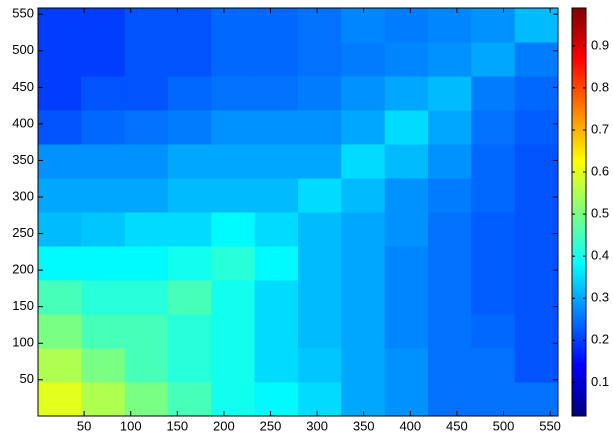 This screenshot has width=613, height=438. I want to click on x-tick-label: 250, so click(271, 425).